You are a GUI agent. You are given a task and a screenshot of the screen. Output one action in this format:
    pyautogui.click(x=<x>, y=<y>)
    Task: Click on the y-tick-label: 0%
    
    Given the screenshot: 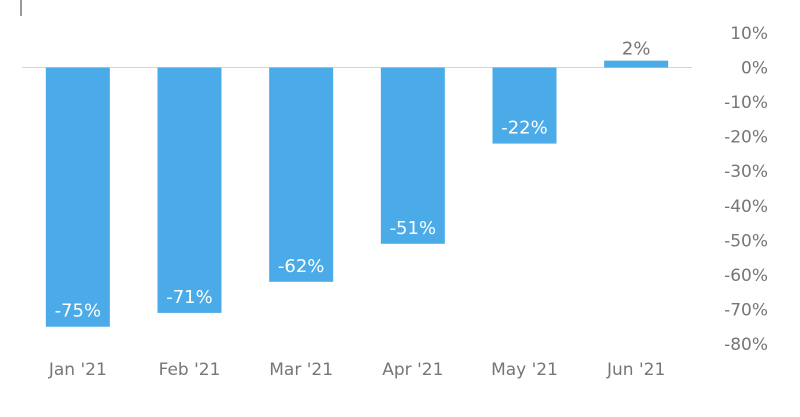 What is the action you would take?
    pyautogui.click(x=754, y=69)
    